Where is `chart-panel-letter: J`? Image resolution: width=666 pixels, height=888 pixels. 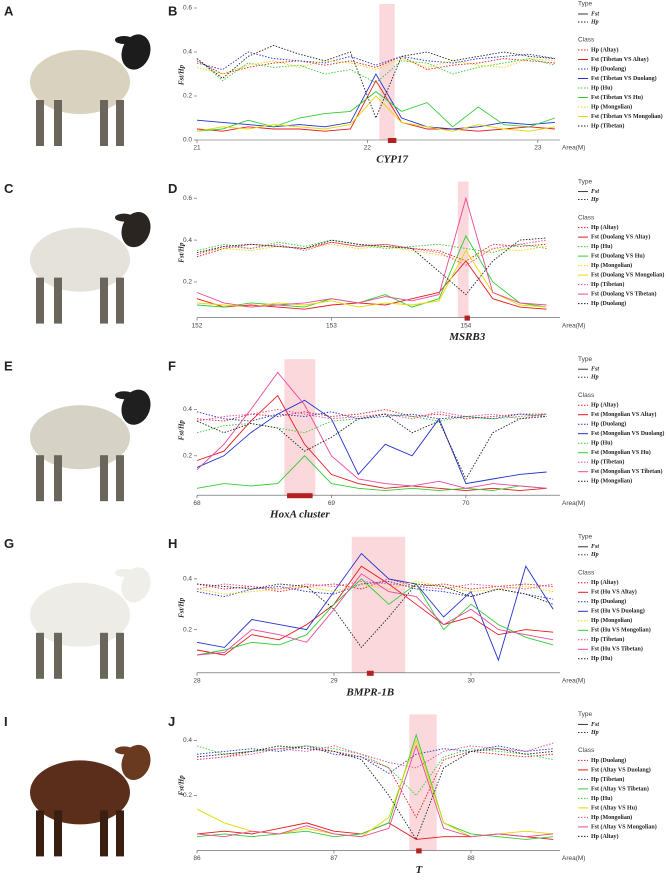
chart-panel-letter: J is located at coordinates (171, 721).